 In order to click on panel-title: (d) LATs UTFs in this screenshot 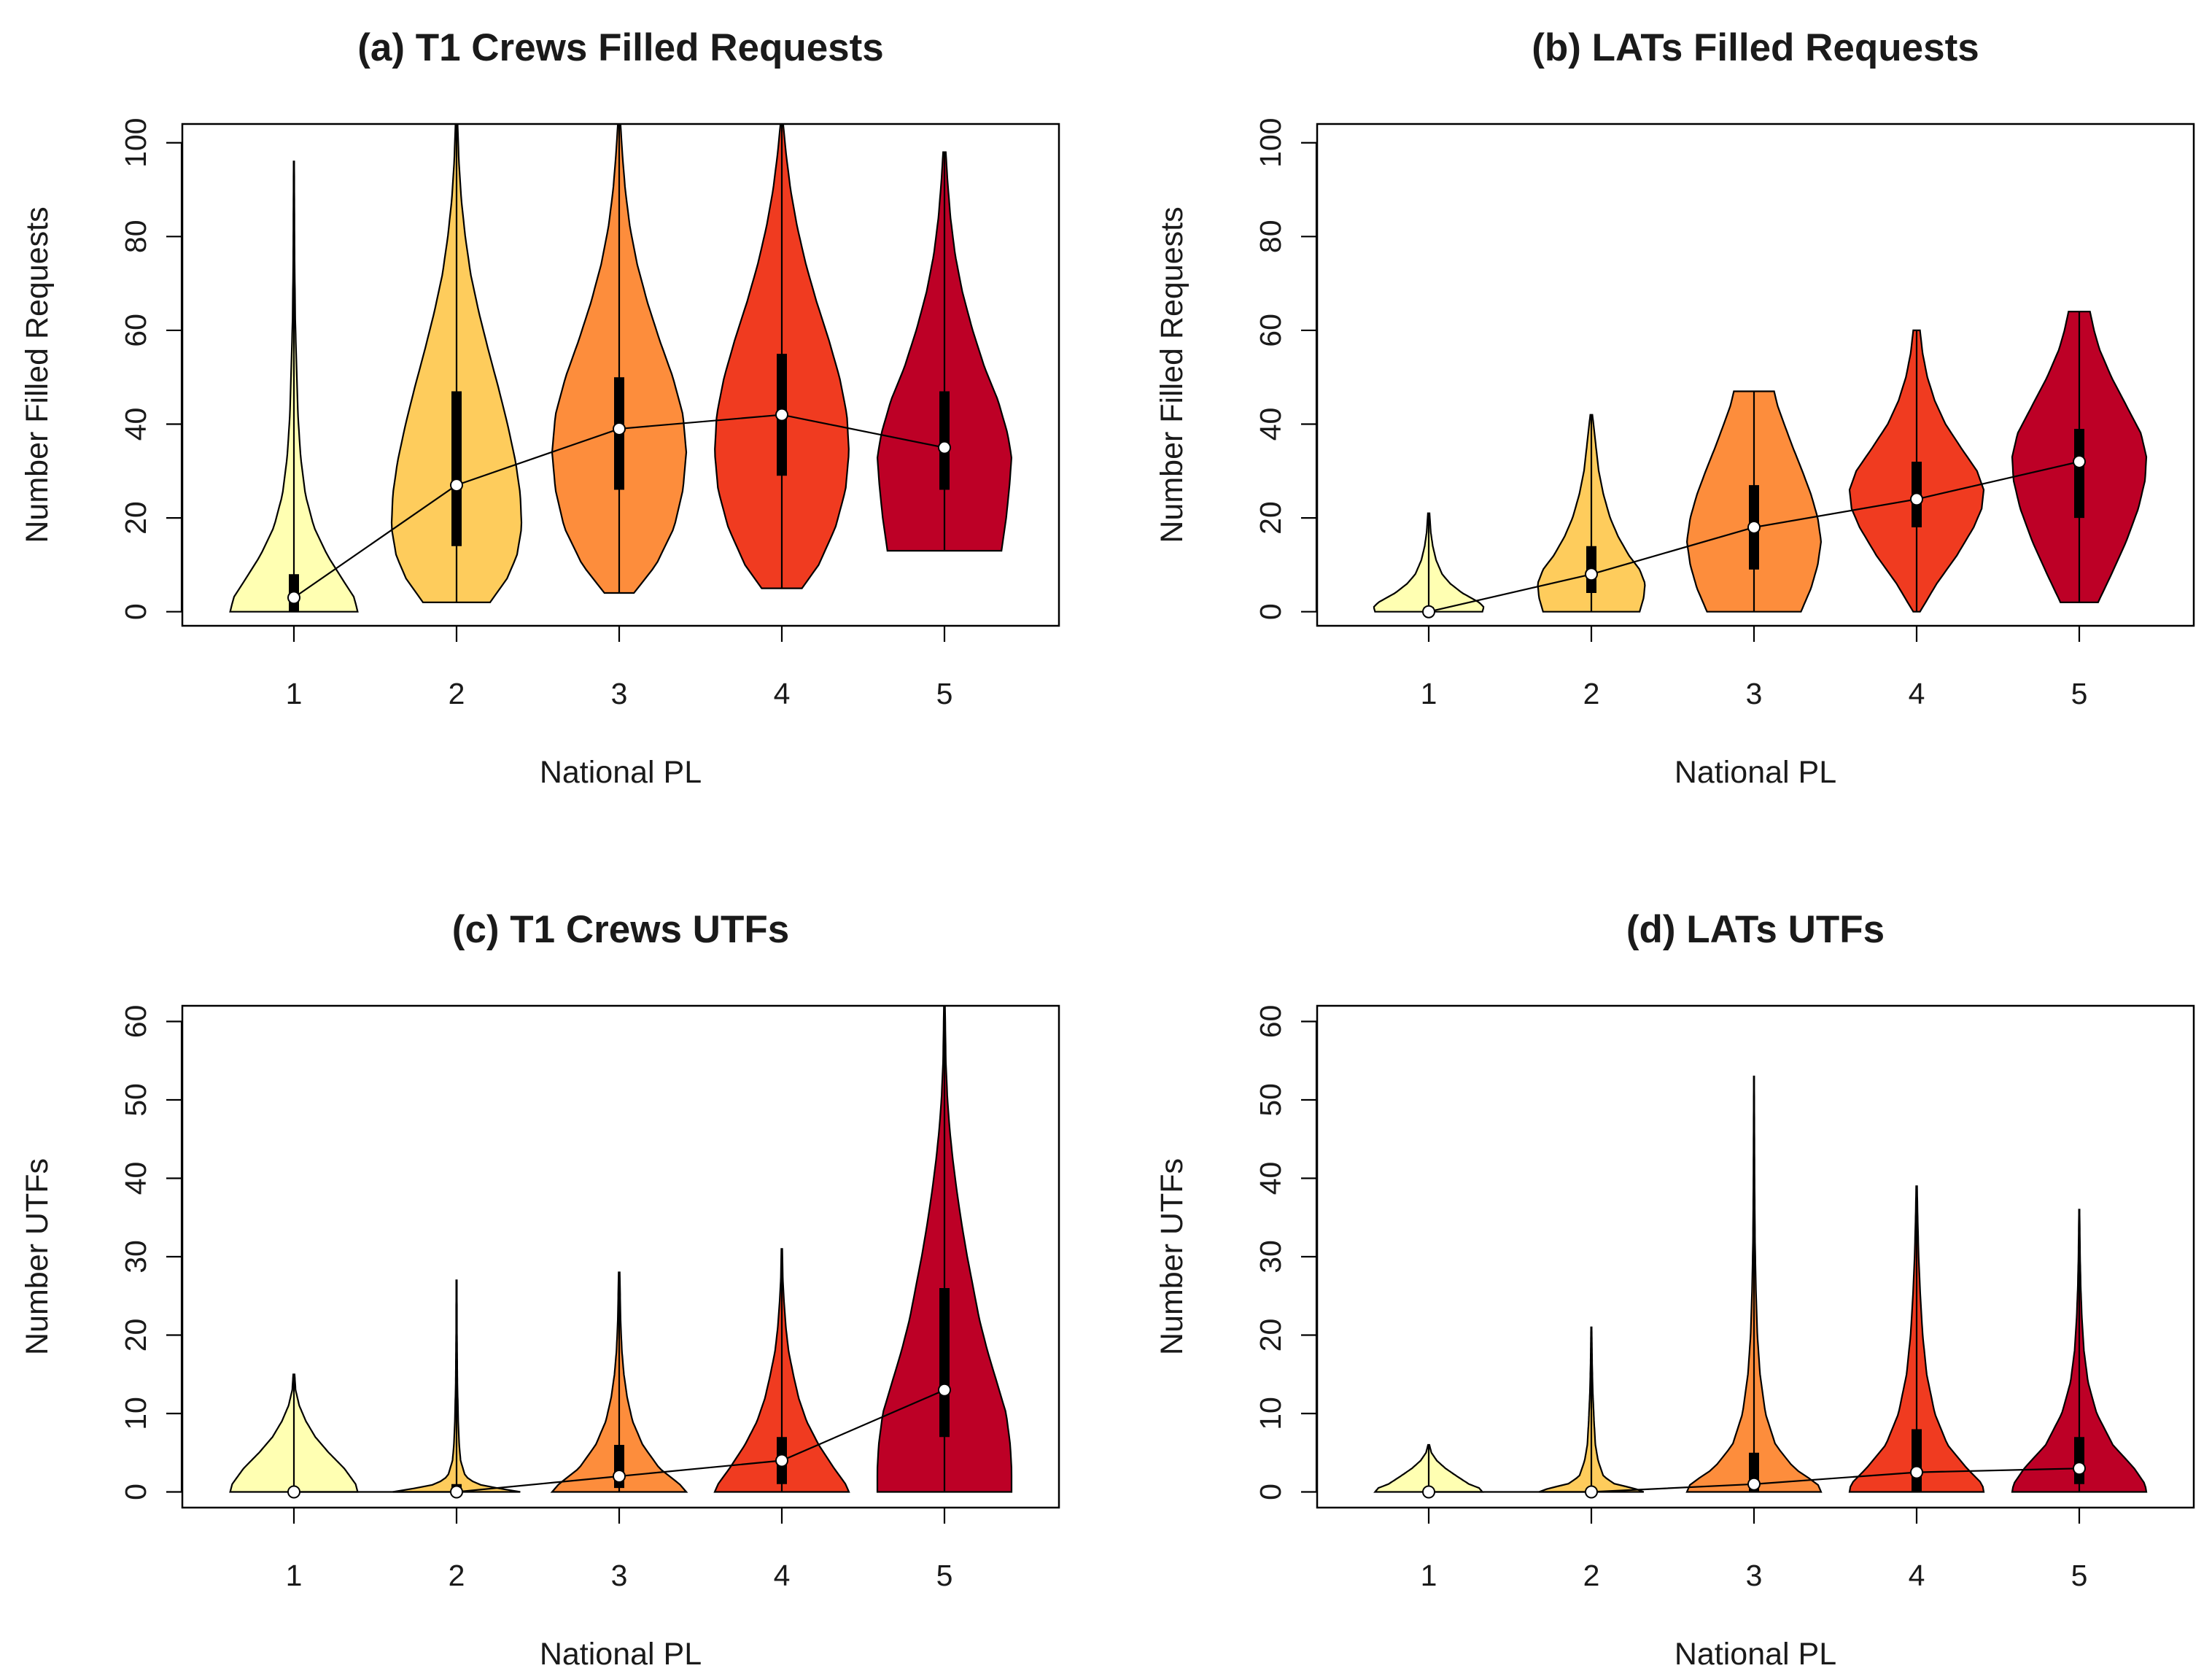, I will do `click(1756, 929)`.